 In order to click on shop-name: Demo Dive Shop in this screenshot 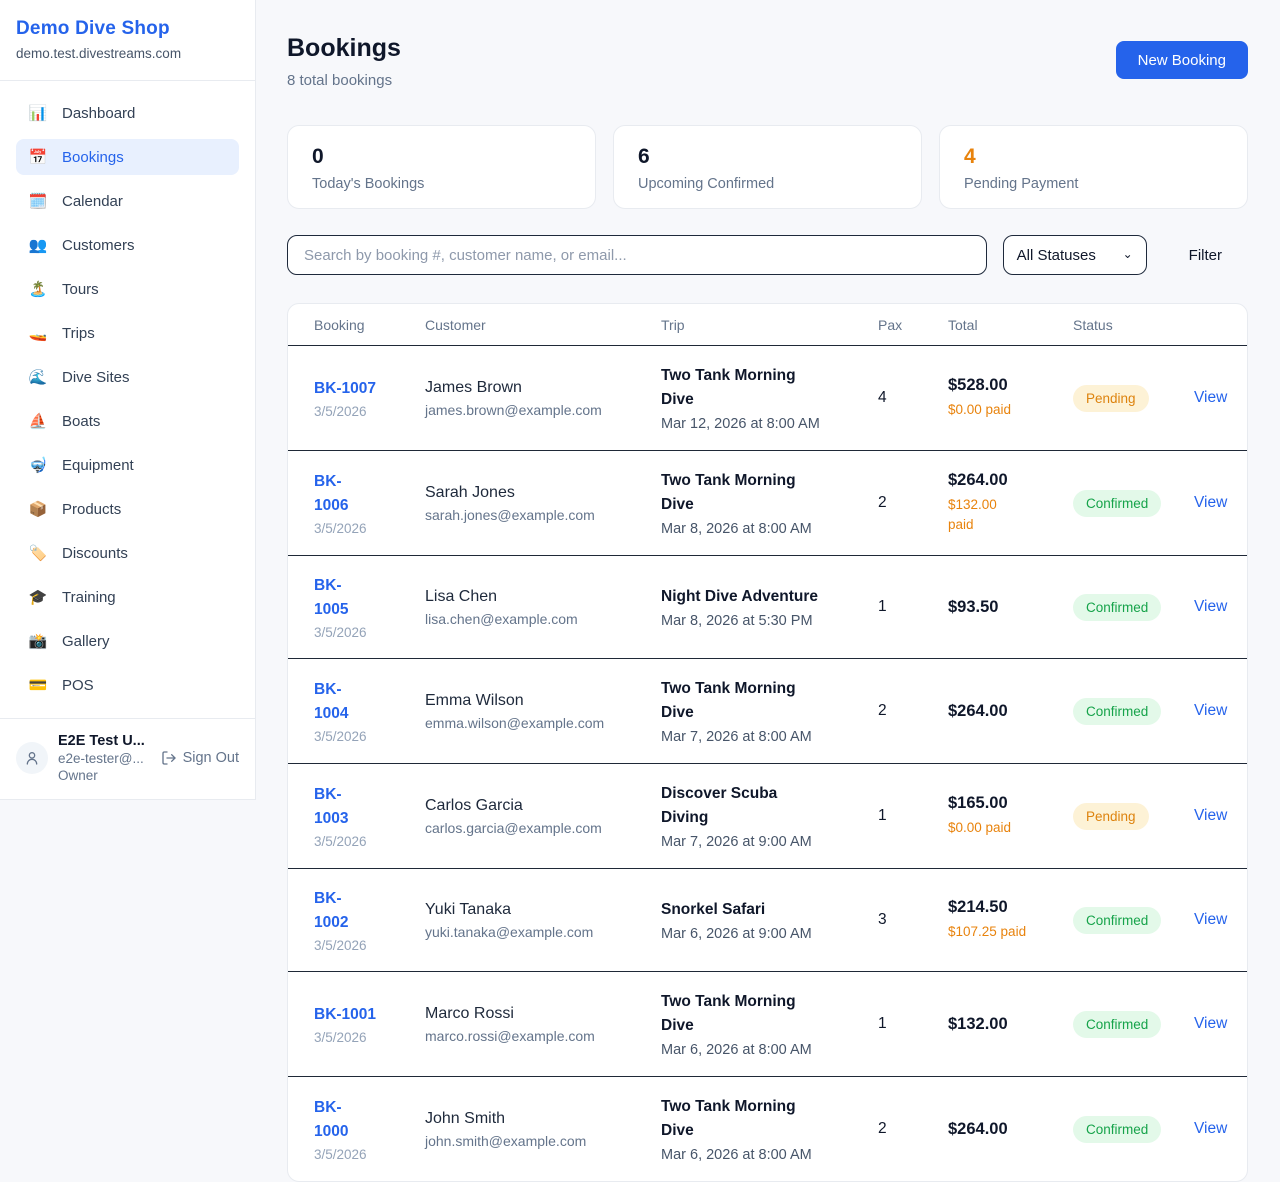, I will do `click(93, 28)`.